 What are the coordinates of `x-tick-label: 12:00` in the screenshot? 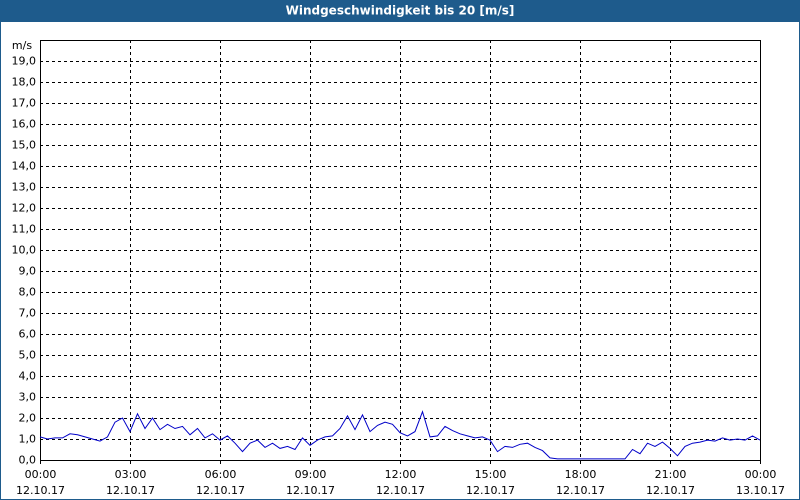 It's located at (401, 474).